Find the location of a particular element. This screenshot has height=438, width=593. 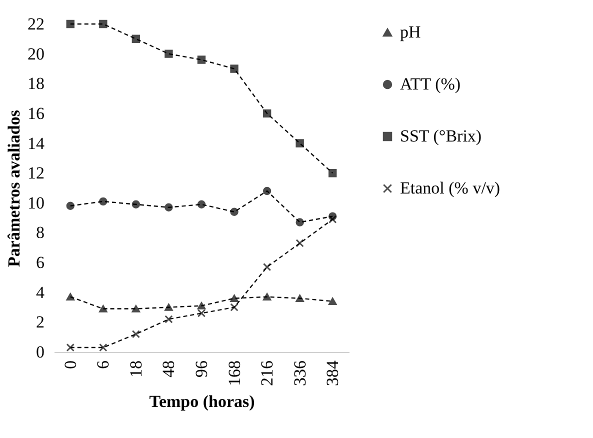

x-tick-label: 96 is located at coordinates (201, 369).